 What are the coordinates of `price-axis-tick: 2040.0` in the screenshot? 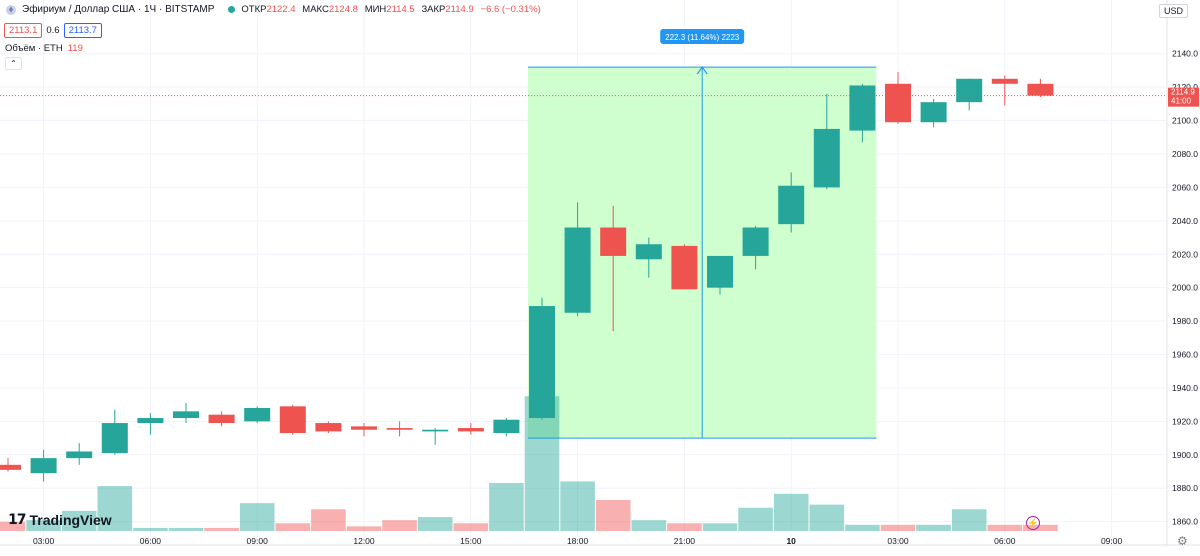 It's located at (1185, 221).